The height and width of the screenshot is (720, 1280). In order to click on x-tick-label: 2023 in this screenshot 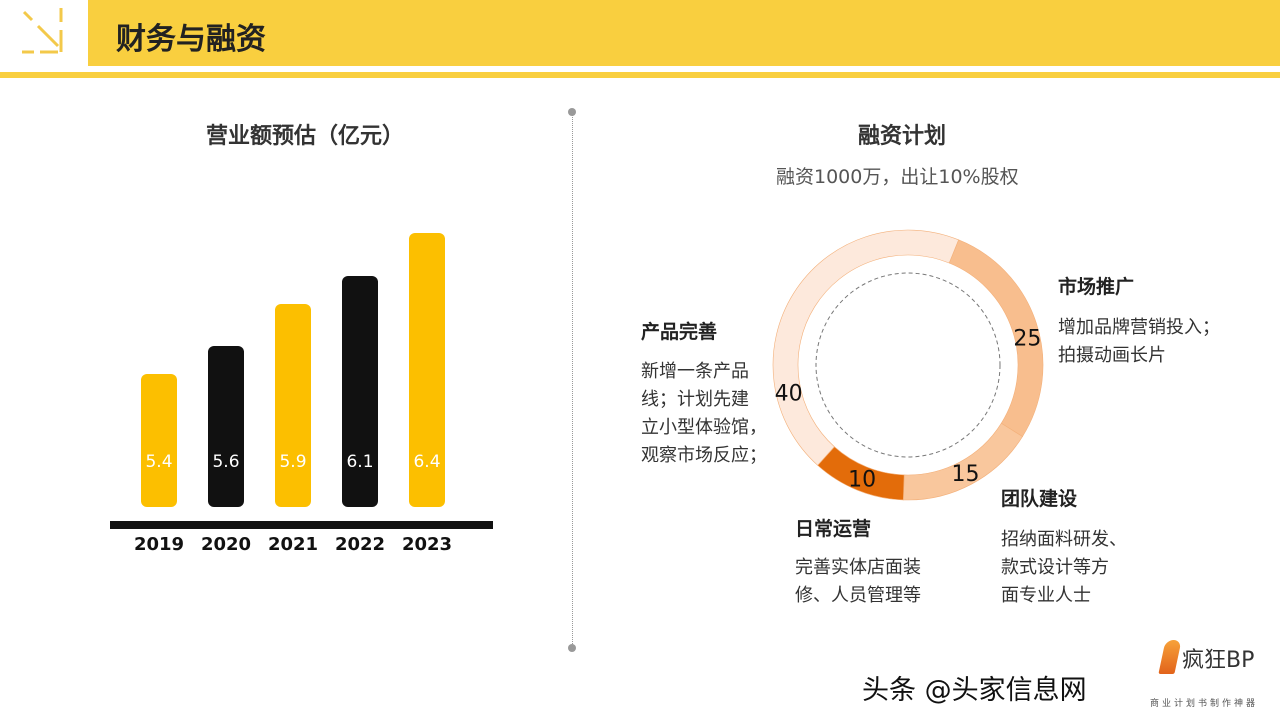, I will do `click(427, 544)`.